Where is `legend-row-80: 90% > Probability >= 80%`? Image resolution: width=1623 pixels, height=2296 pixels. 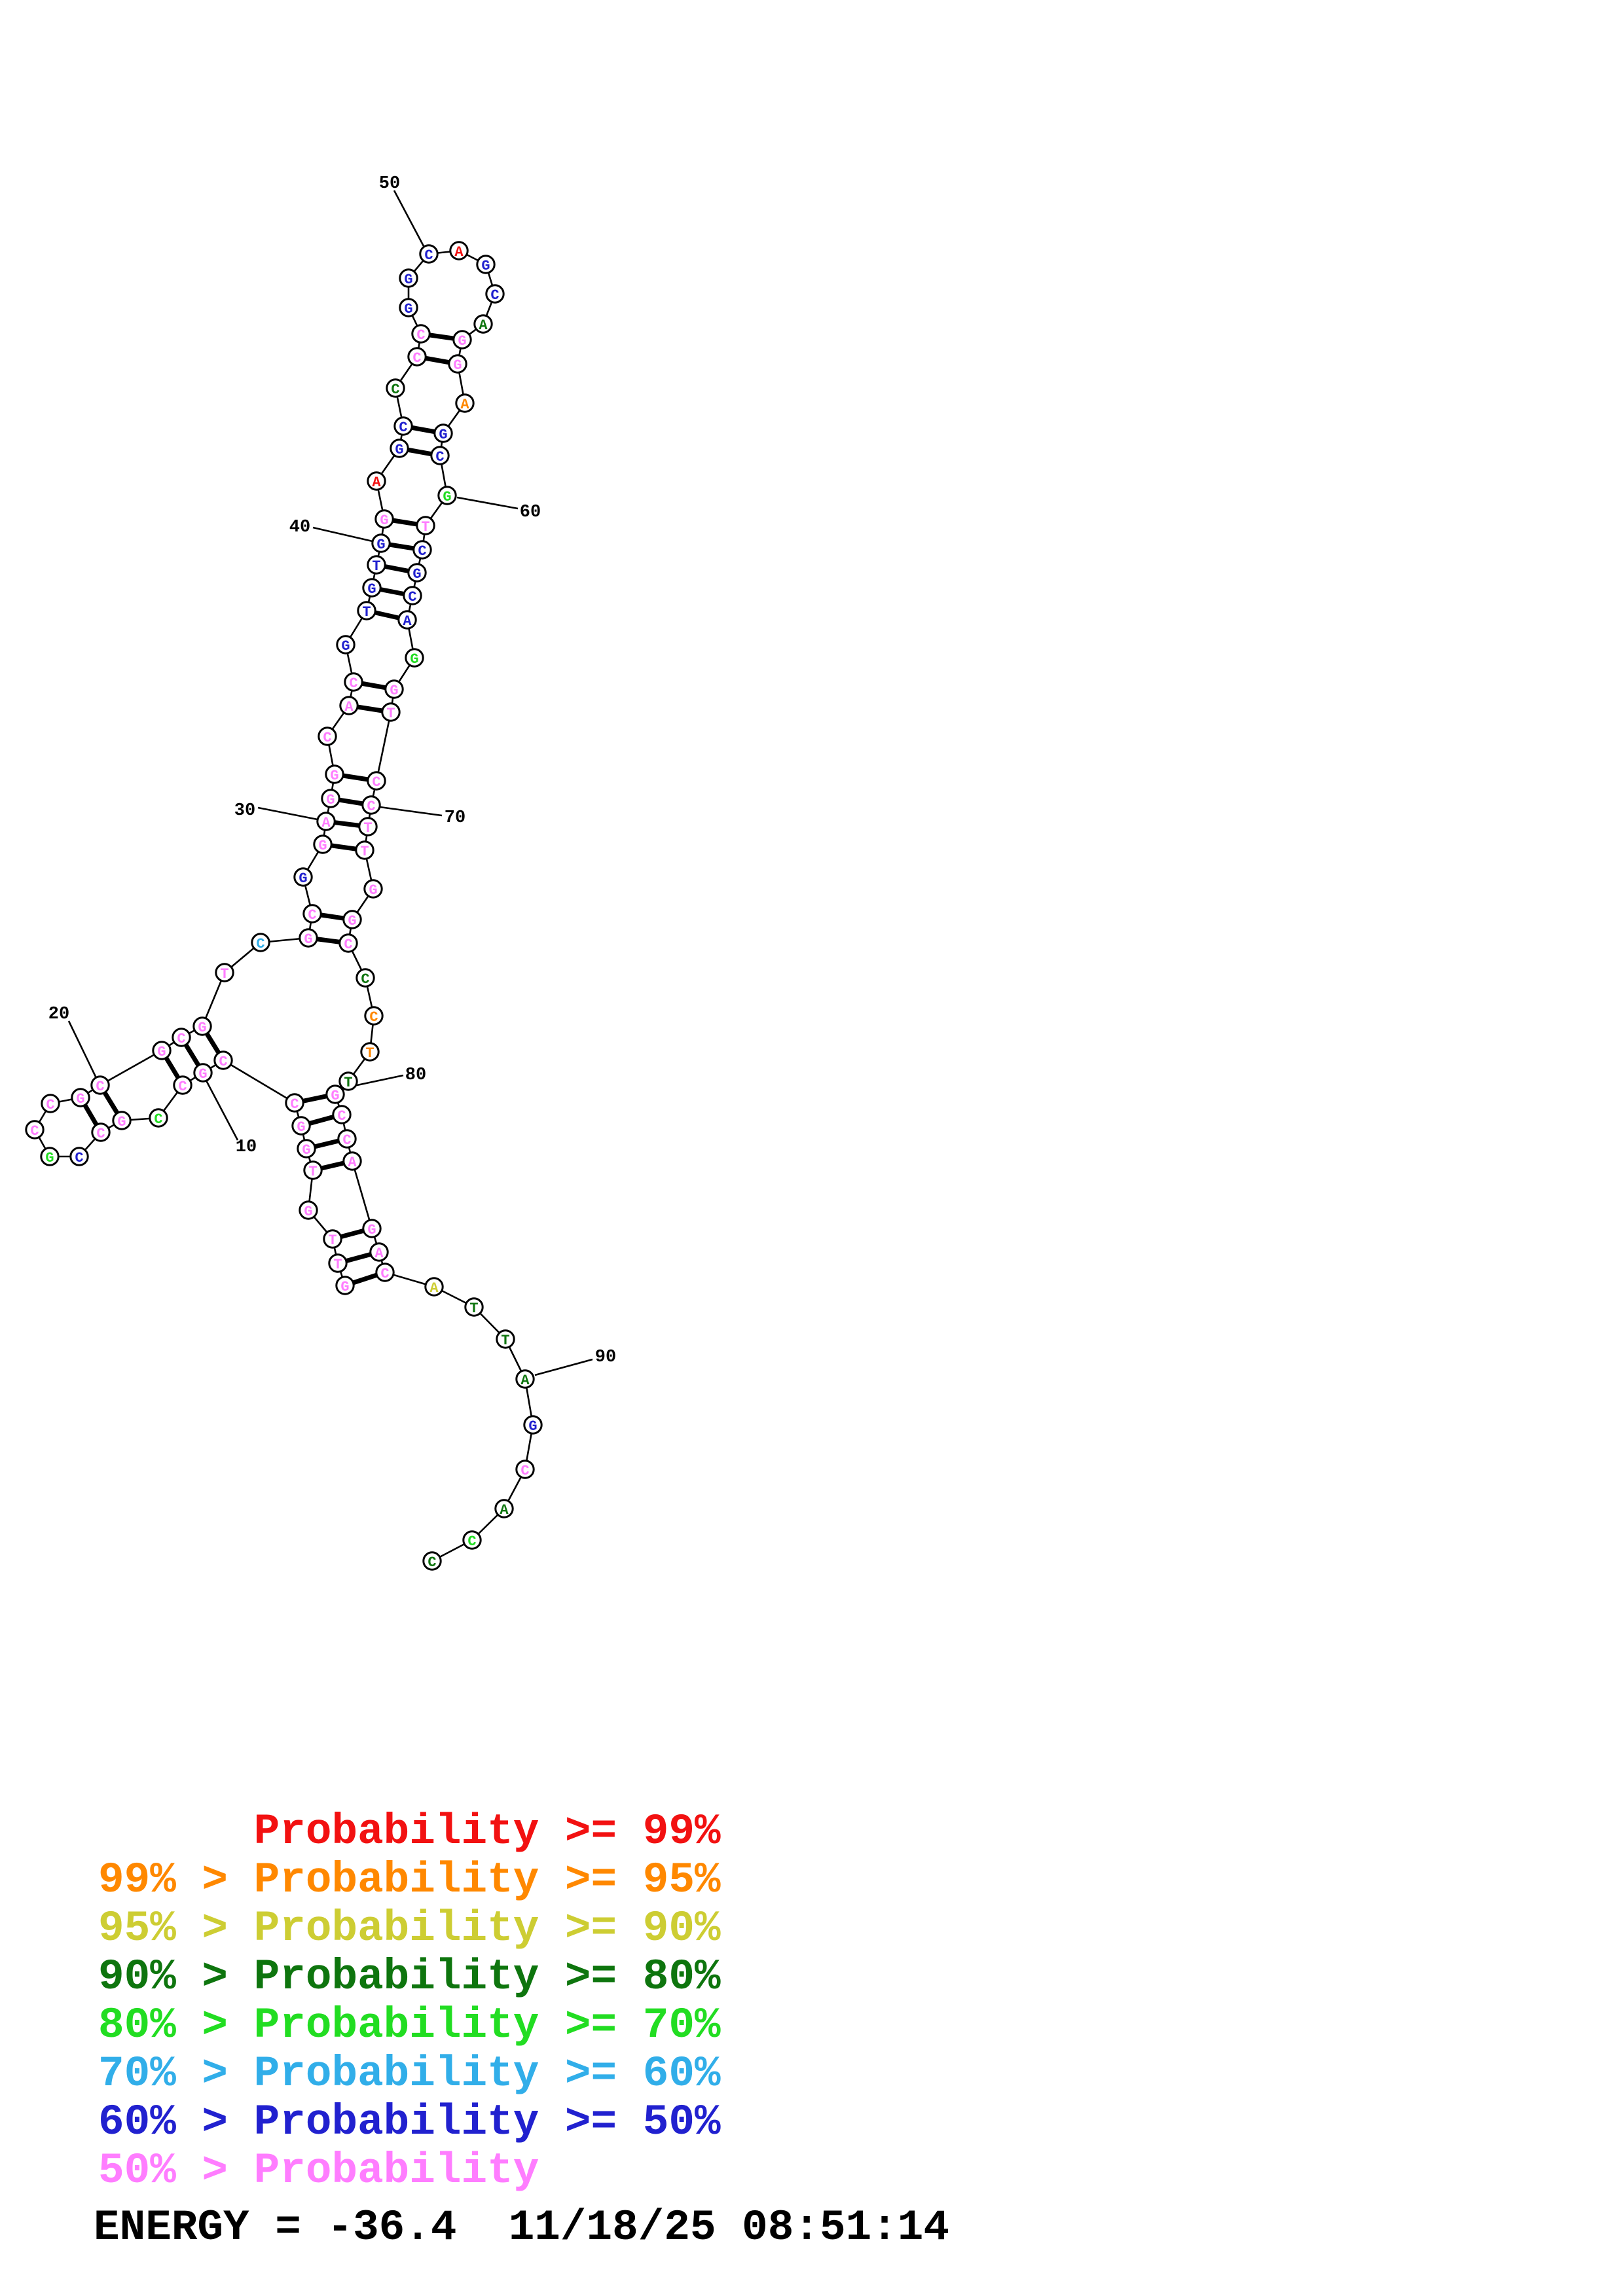 legend-row-80: 90% > Probability >= 80% is located at coordinates (409, 1976).